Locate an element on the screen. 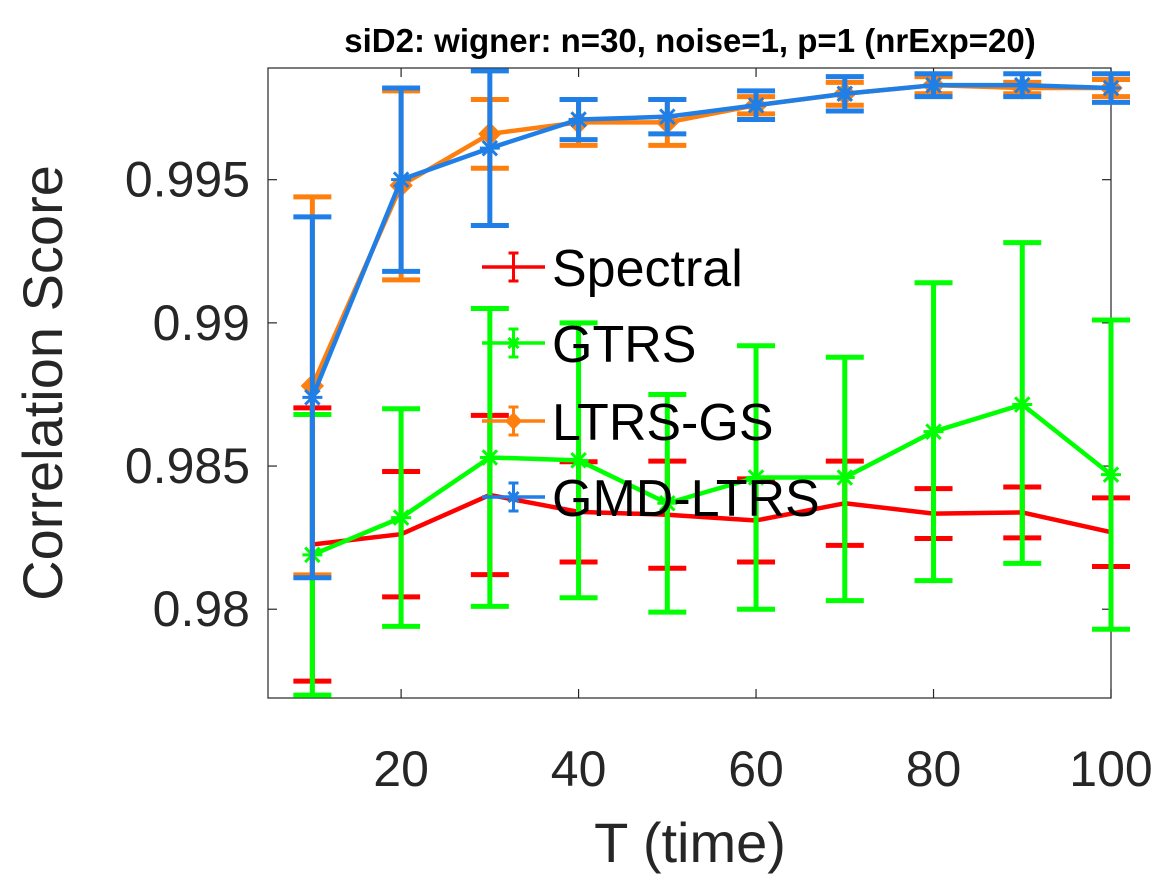 Image resolution: width=1167 pixels, height=875 pixels. x-tick-label: 60 is located at coordinates (756, 769).